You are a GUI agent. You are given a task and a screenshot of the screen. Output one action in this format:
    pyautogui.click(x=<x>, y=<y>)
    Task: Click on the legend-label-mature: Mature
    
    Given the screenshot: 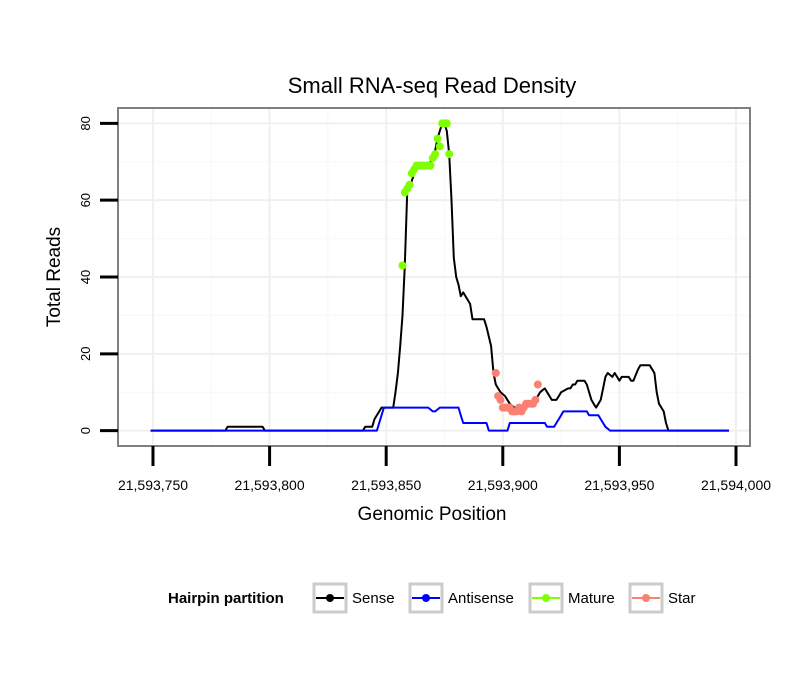 What is the action you would take?
    pyautogui.click(x=591, y=598)
    